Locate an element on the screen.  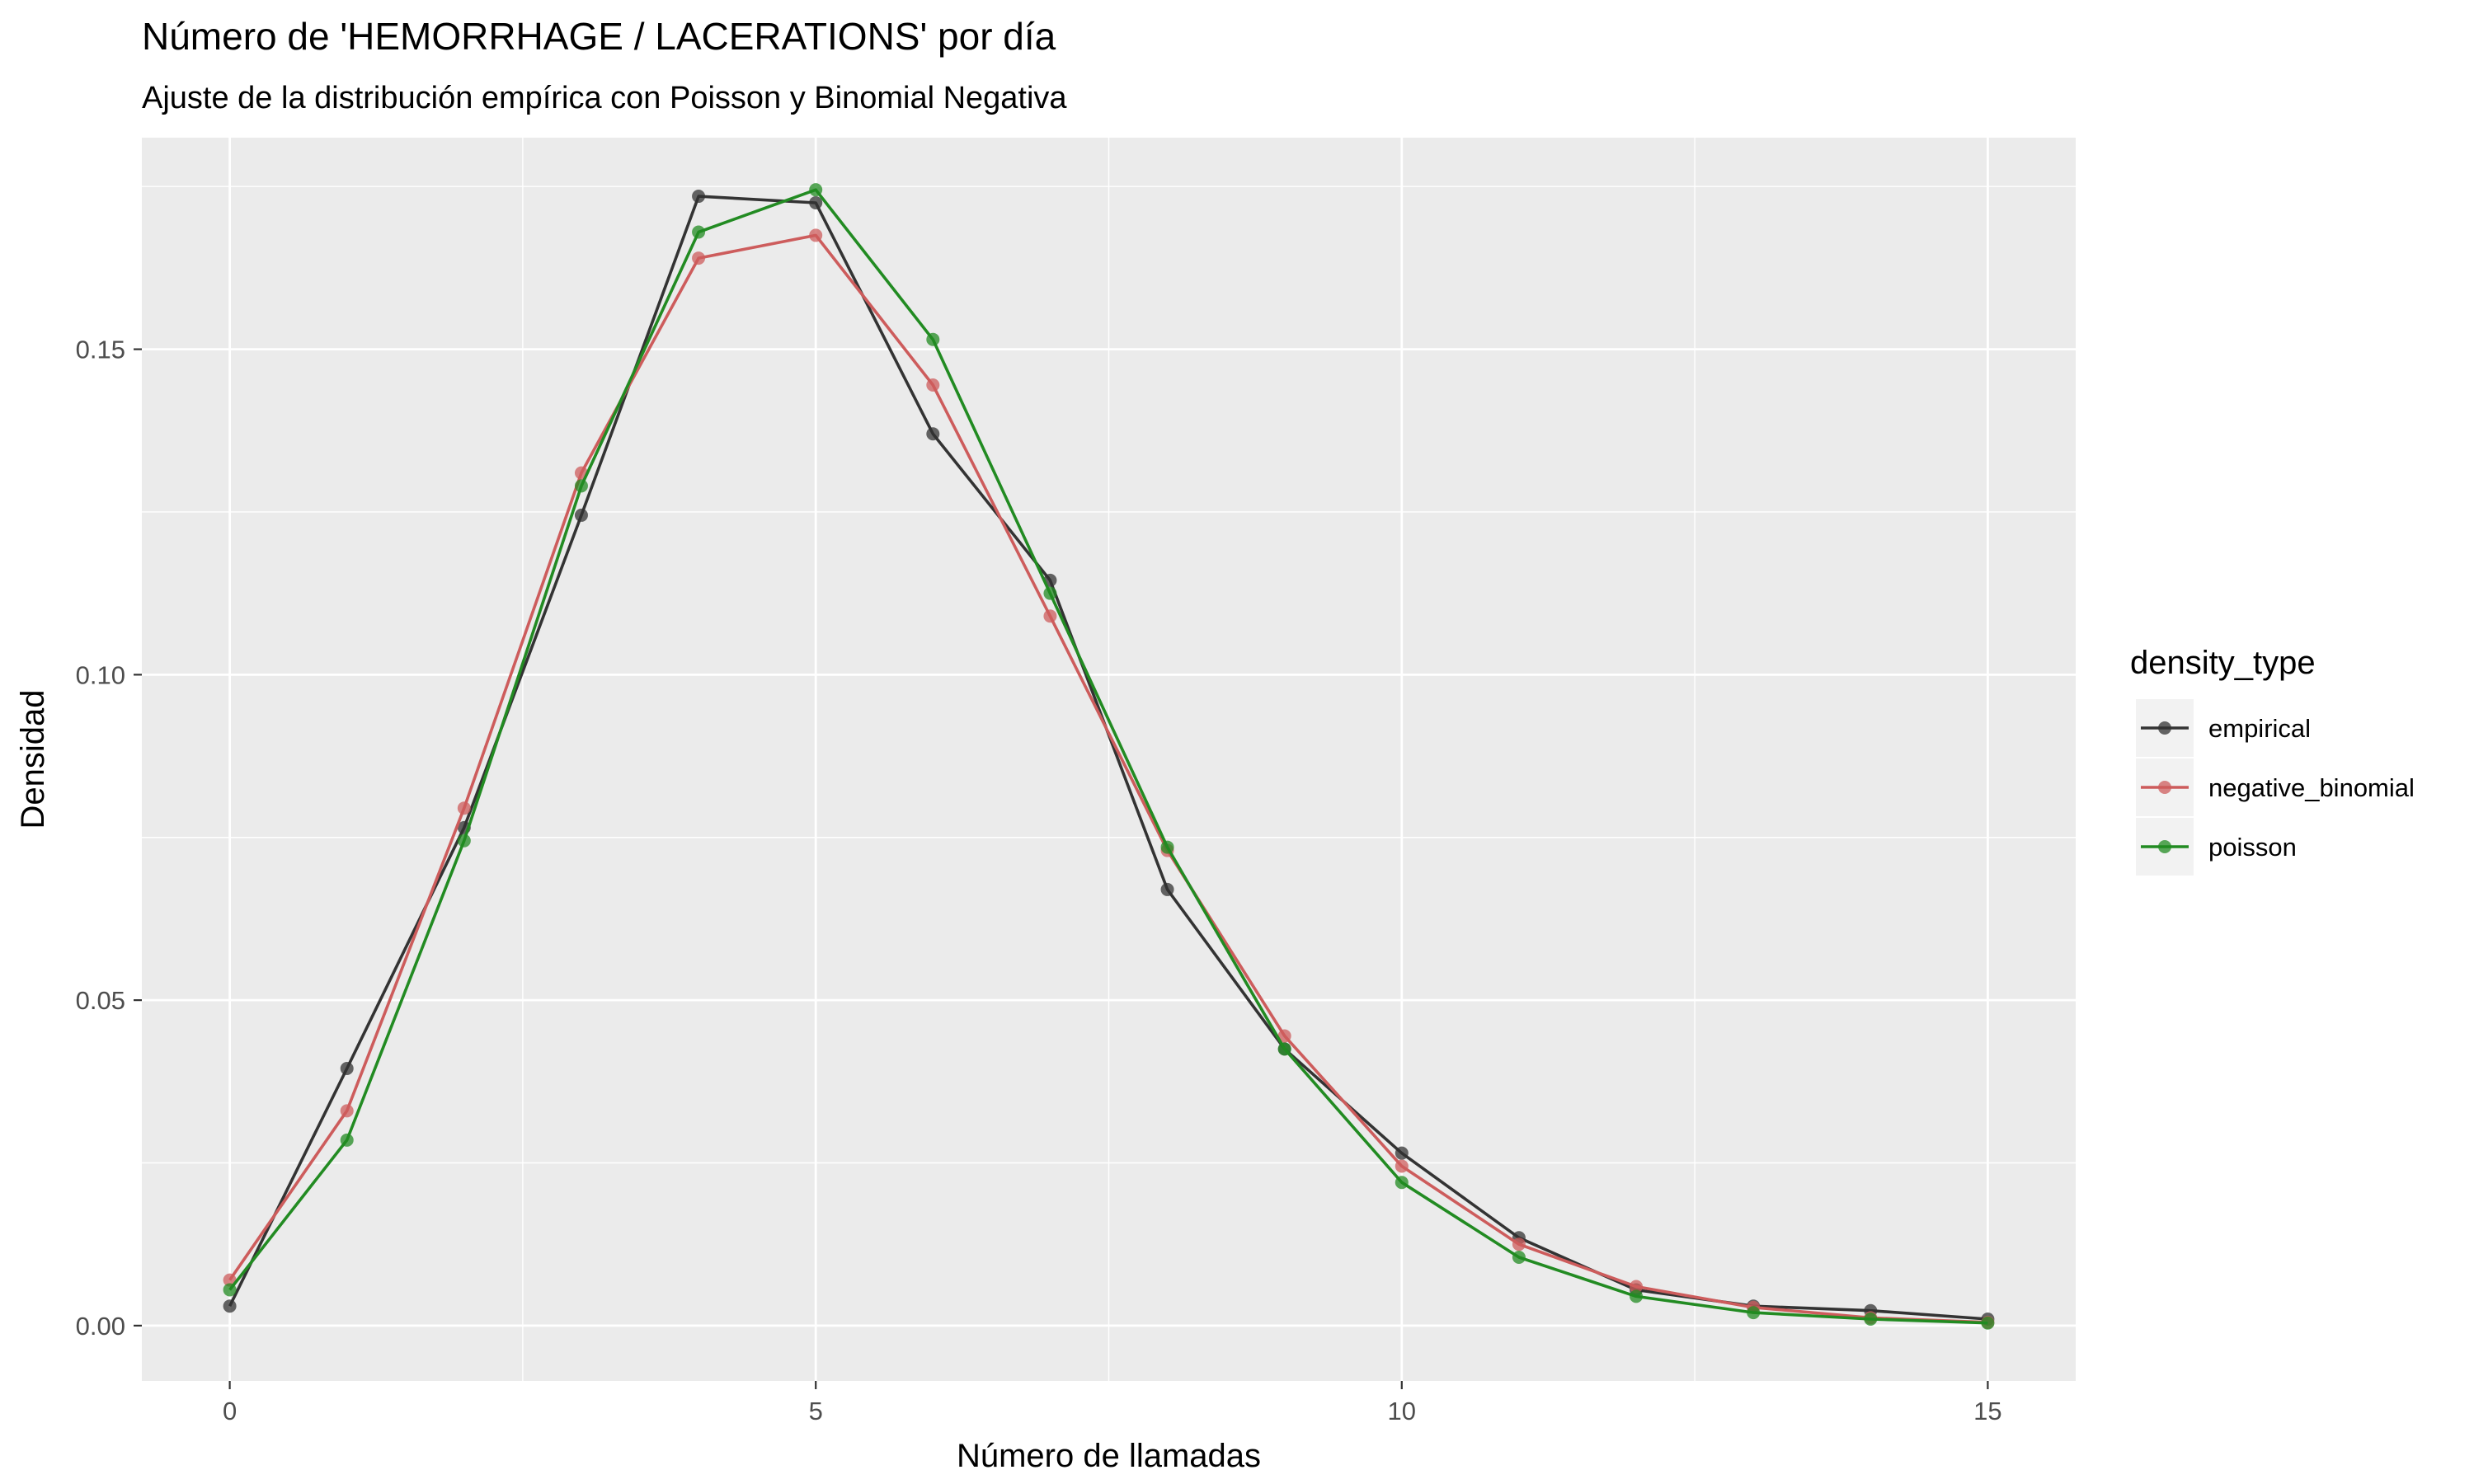
legend-label: poisson is located at coordinates (2252, 847).